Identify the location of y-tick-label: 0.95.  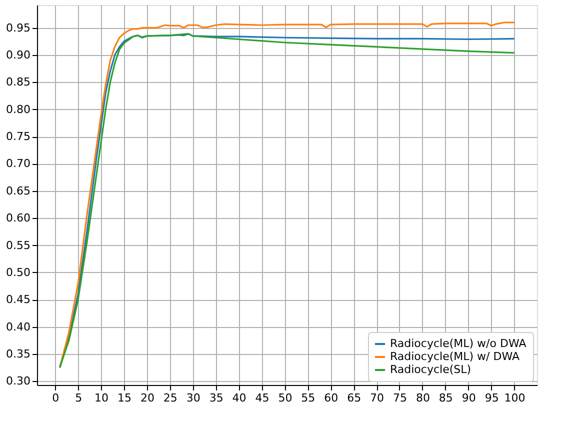
(18, 27).